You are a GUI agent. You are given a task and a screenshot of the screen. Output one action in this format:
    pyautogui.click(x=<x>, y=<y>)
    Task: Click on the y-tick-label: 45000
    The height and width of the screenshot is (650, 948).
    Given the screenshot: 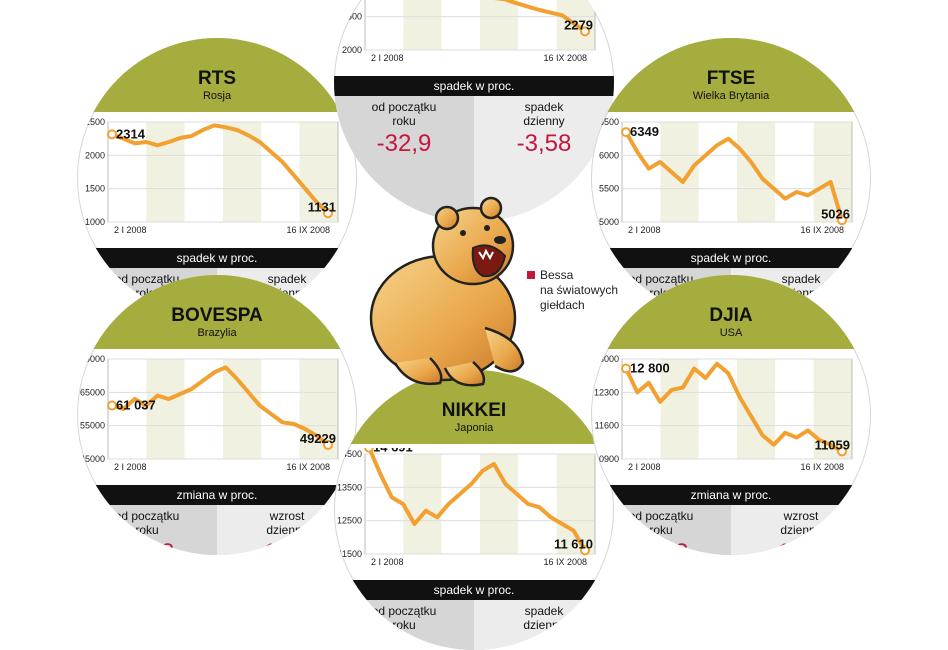 What is the action you would take?
    pyautogui.click(x=92, y=459)
    